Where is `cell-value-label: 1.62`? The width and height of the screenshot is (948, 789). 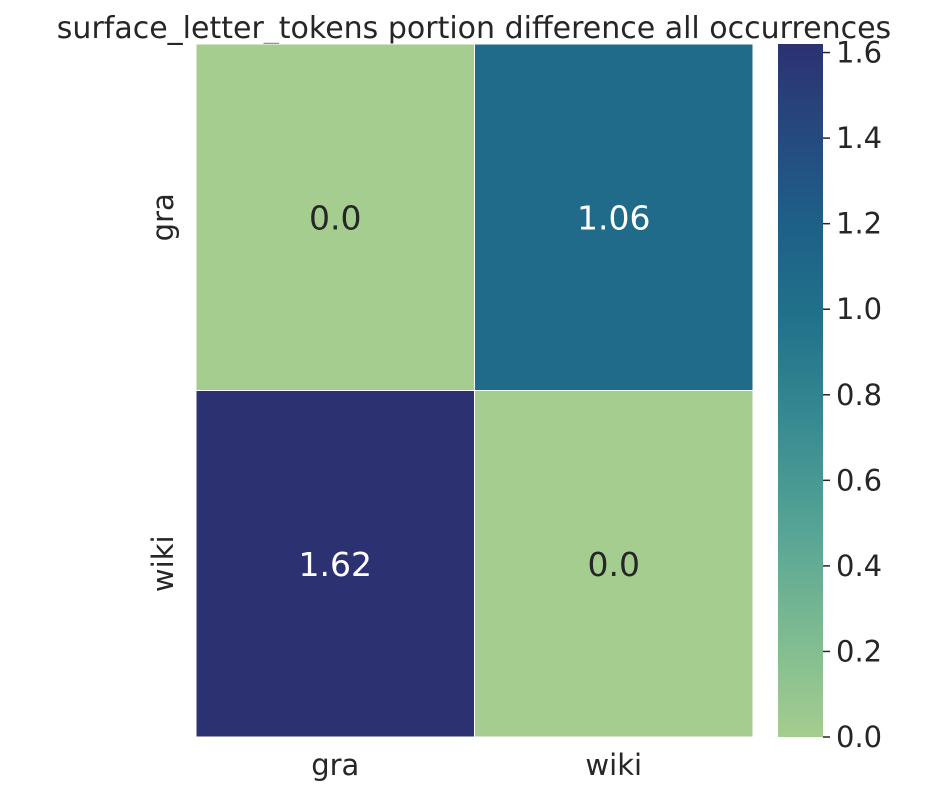 cell-value-label: 1.62 is located at coordinates (335, 564).